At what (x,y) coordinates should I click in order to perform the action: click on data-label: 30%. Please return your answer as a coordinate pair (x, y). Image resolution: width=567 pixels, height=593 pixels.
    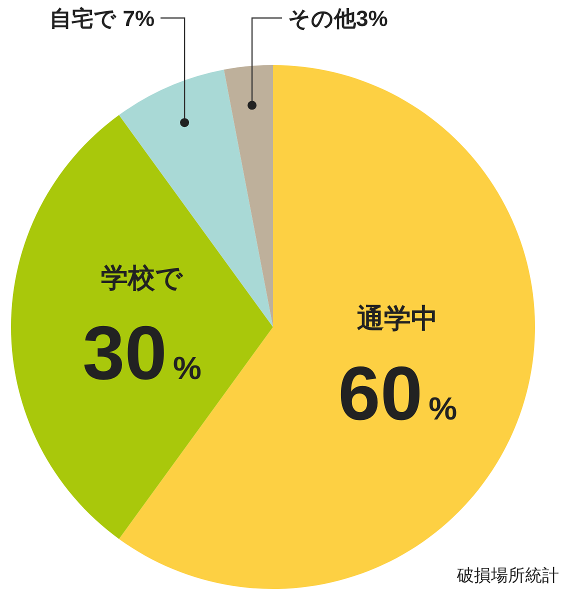
    Looking at the image, I should click on (142, 353).